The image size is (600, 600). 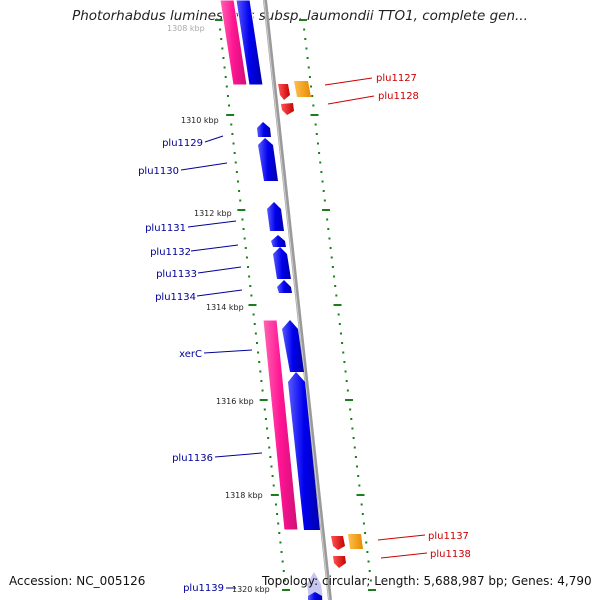 I want to click on scale-label-1308: 1308 kbp, so click(x=186, y=28).